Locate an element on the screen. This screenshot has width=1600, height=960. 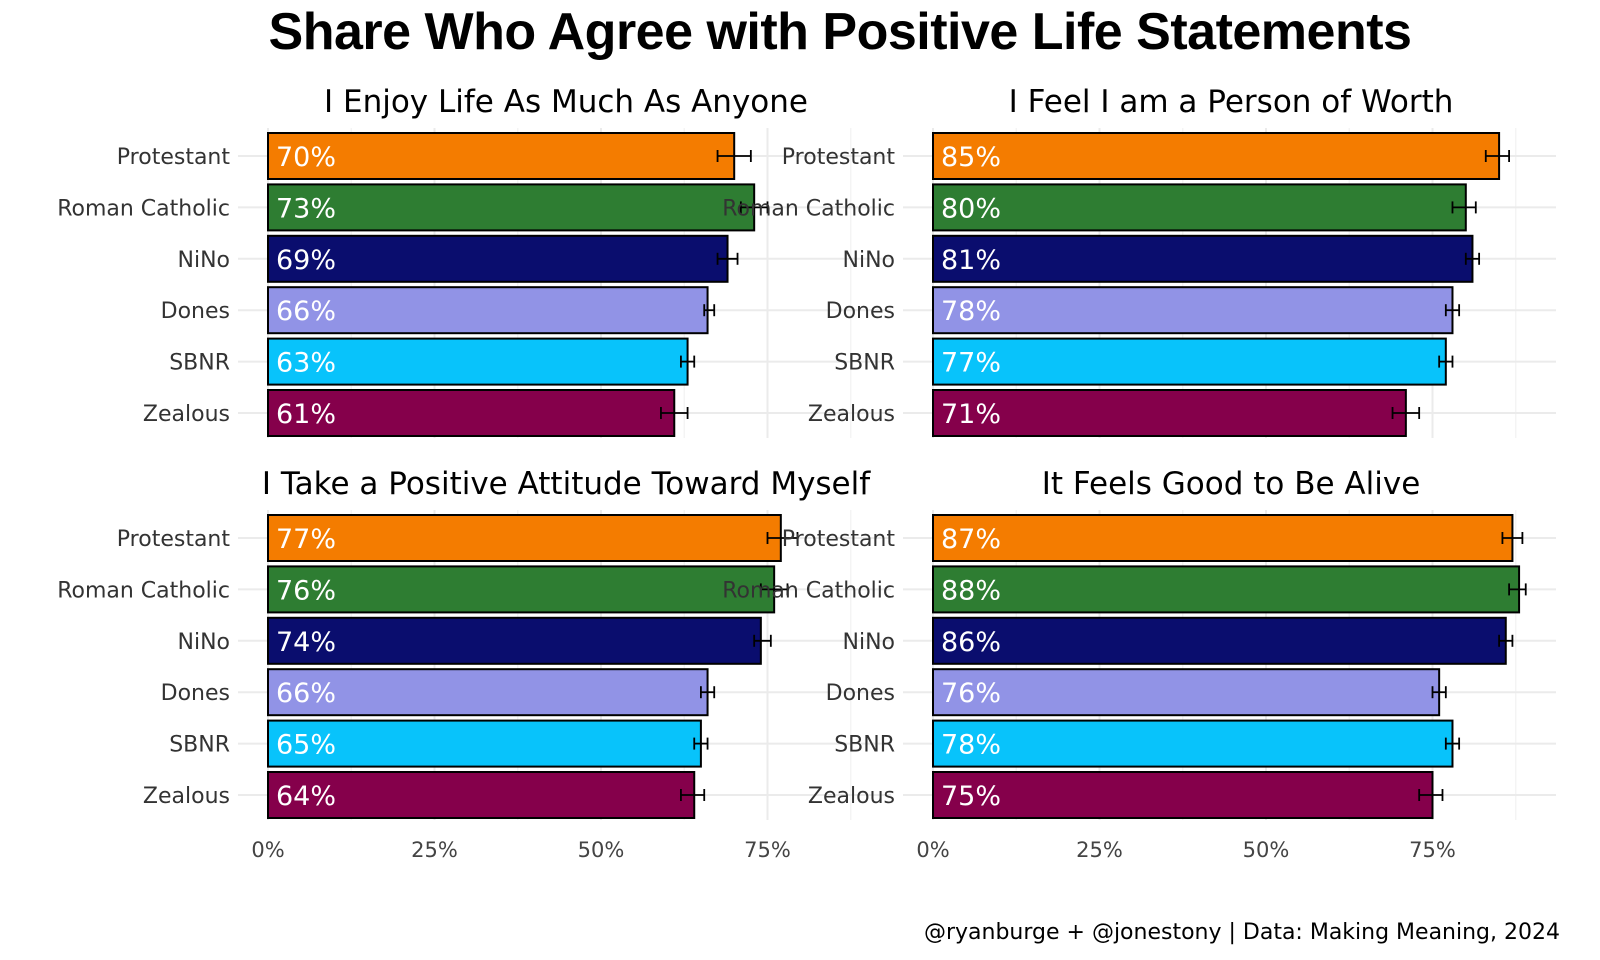
data-label: 88% is located at coordinates (971, 590).